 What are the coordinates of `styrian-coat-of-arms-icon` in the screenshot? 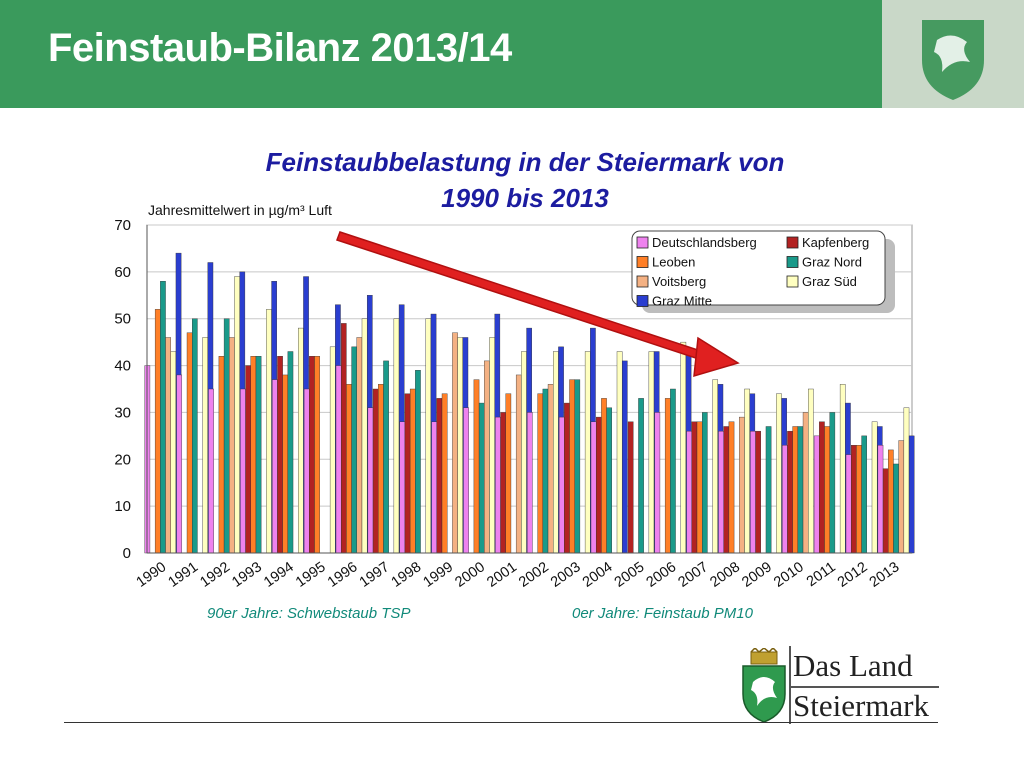 It's located at (764, 685).